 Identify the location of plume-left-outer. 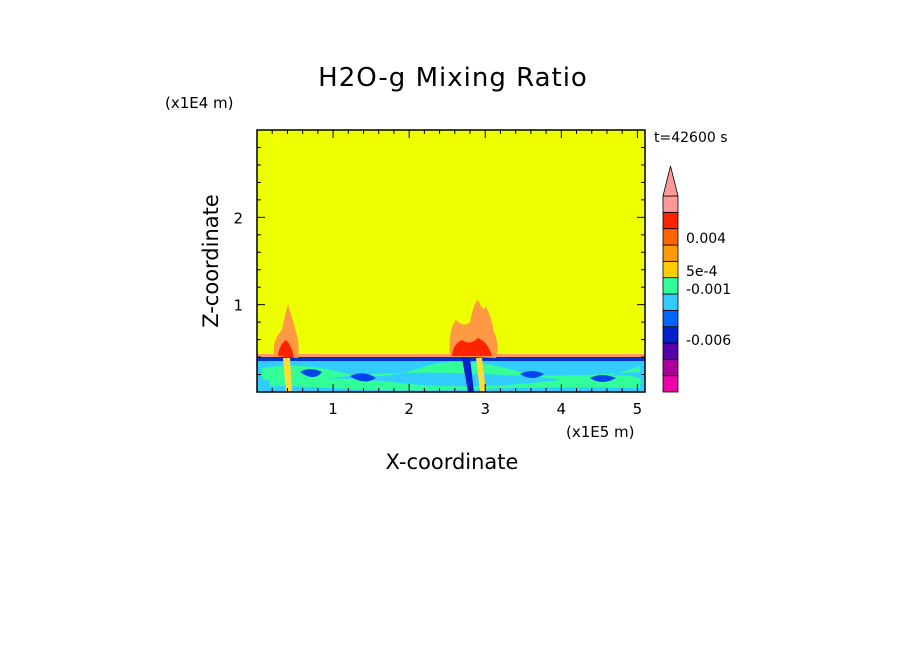
(286, 331).